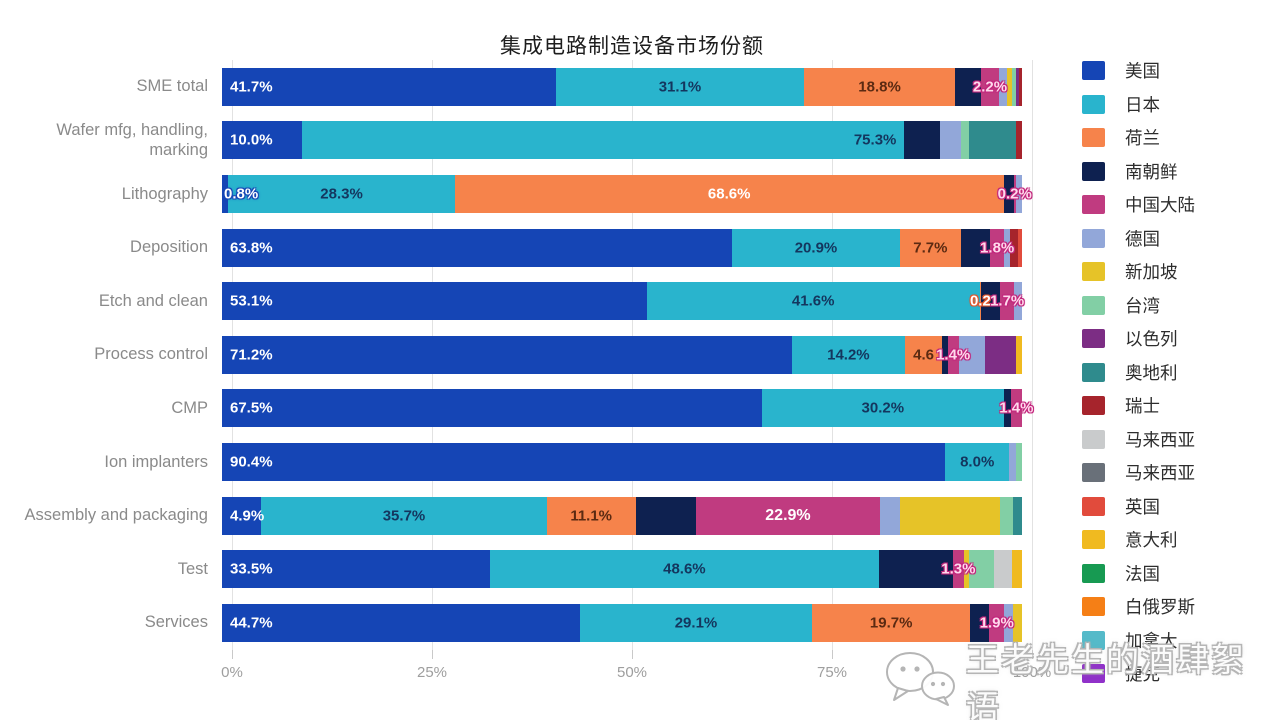 Image resolution: width=1280 pixels, height=720 pixels. Describe the element at coordinates (1002, 569) in the screenshot. I see `bar-segment-my1` at that location.